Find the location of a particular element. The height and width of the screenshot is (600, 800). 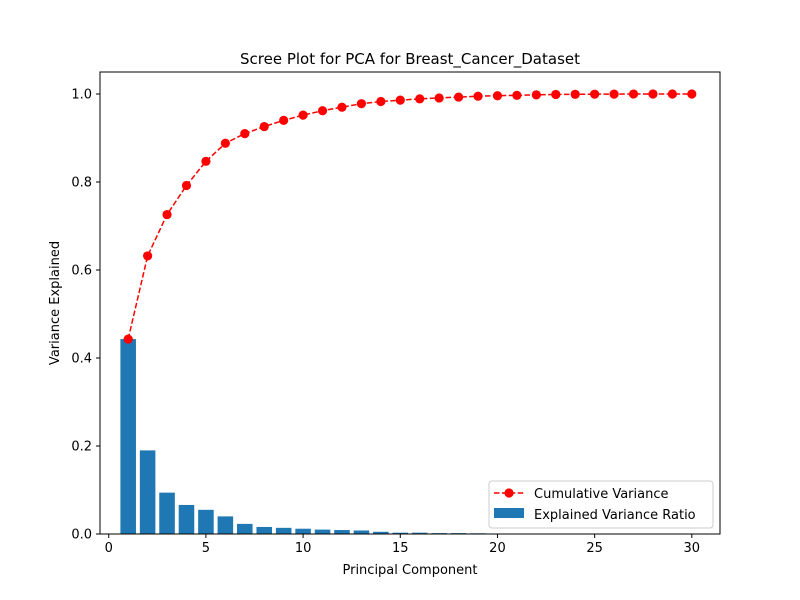

x-tick-label: 10 is located at coordinates (303, 548).